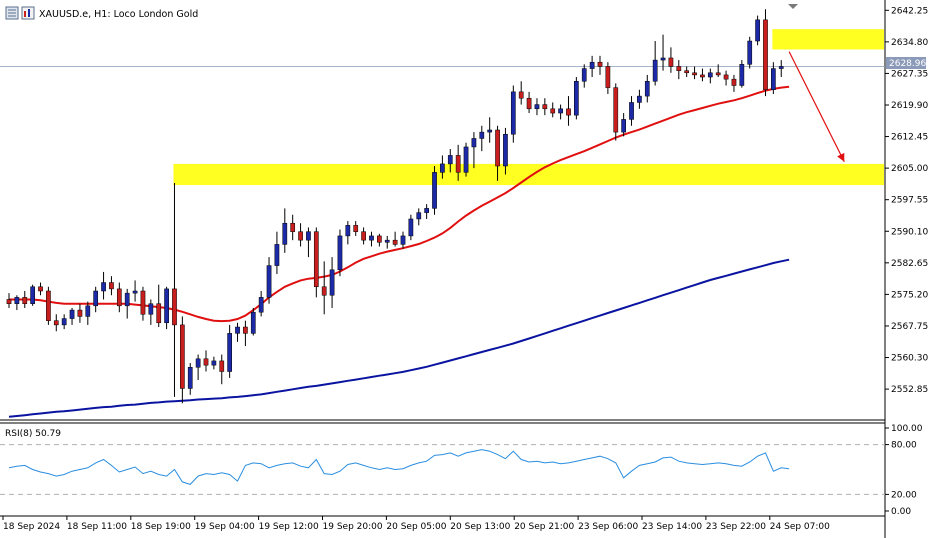 This screenshot has width=939, height=538. I want to click on time-tick-label: 18 Sep 11:00, so click(97, 527).